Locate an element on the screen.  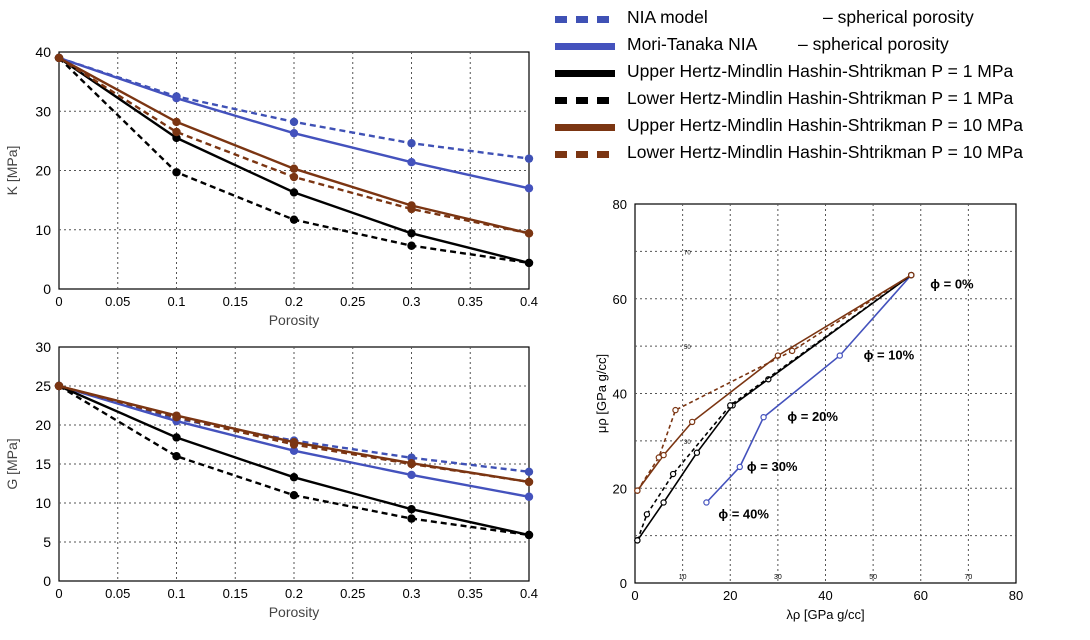
x-tick-label: 0.15 is located at coordinates (235, 301).